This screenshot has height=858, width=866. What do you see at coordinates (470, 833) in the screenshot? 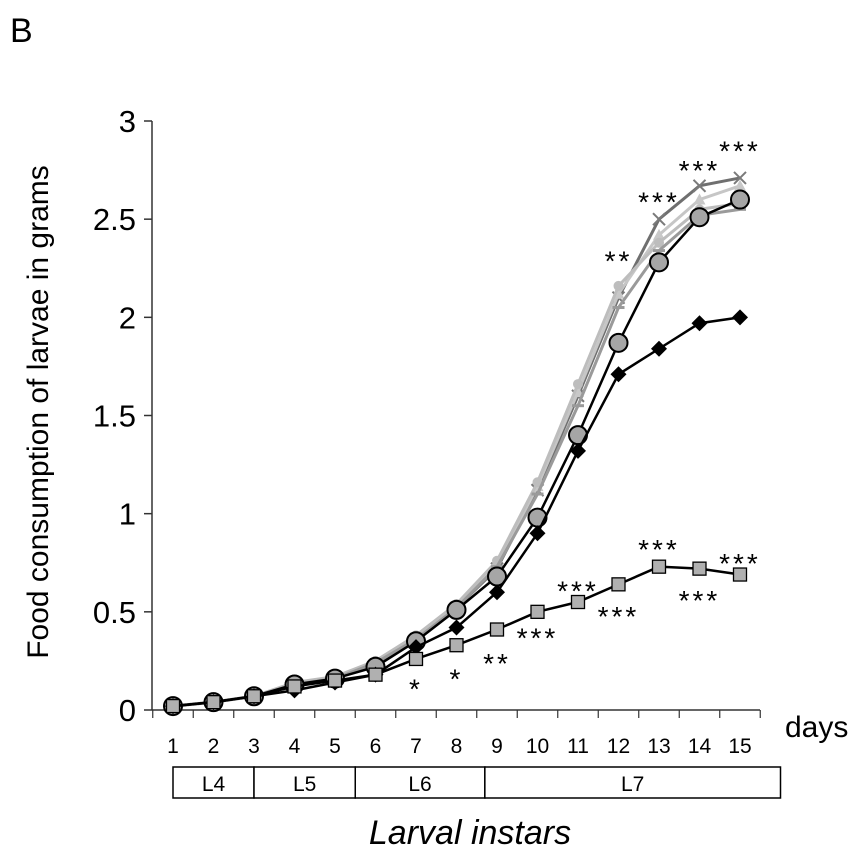
I see `x-axis-label: Larval instars` at bounding box center [470, 833].